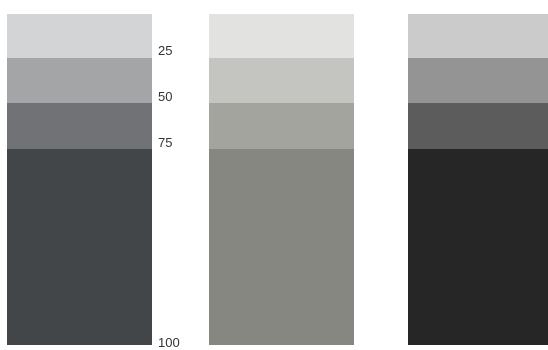 Image resolution: width=548 pixels, height=350 pixels. Describe the element at coordinates (165, 142) in the screenshot. I see `scale-label-75: 75` at that location.